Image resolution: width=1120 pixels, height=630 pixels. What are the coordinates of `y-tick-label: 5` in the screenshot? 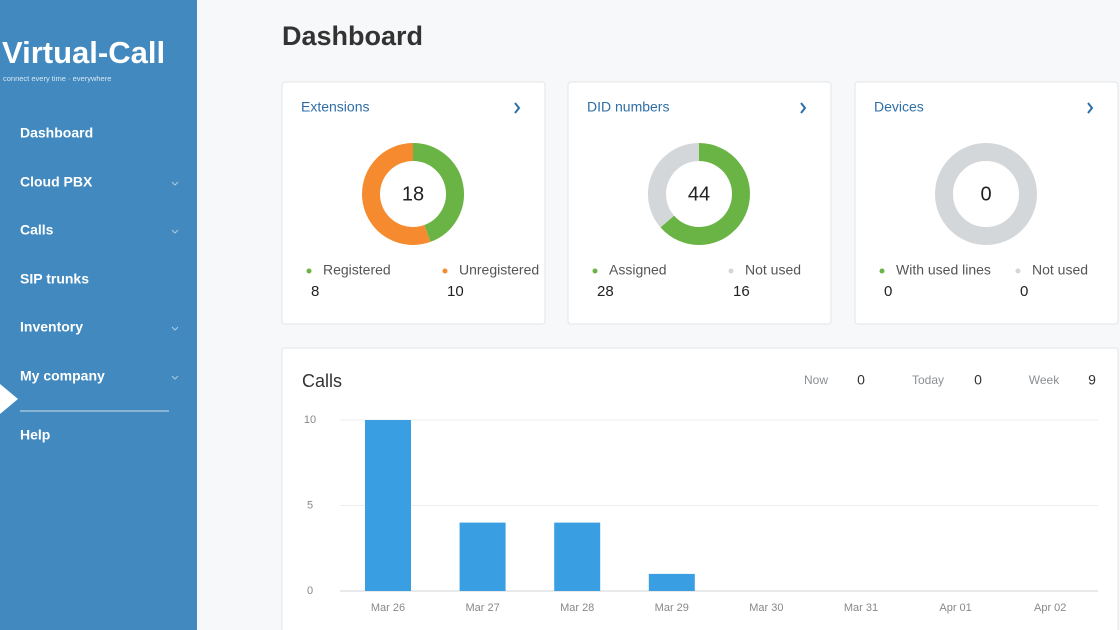 It's located at (310, 505).